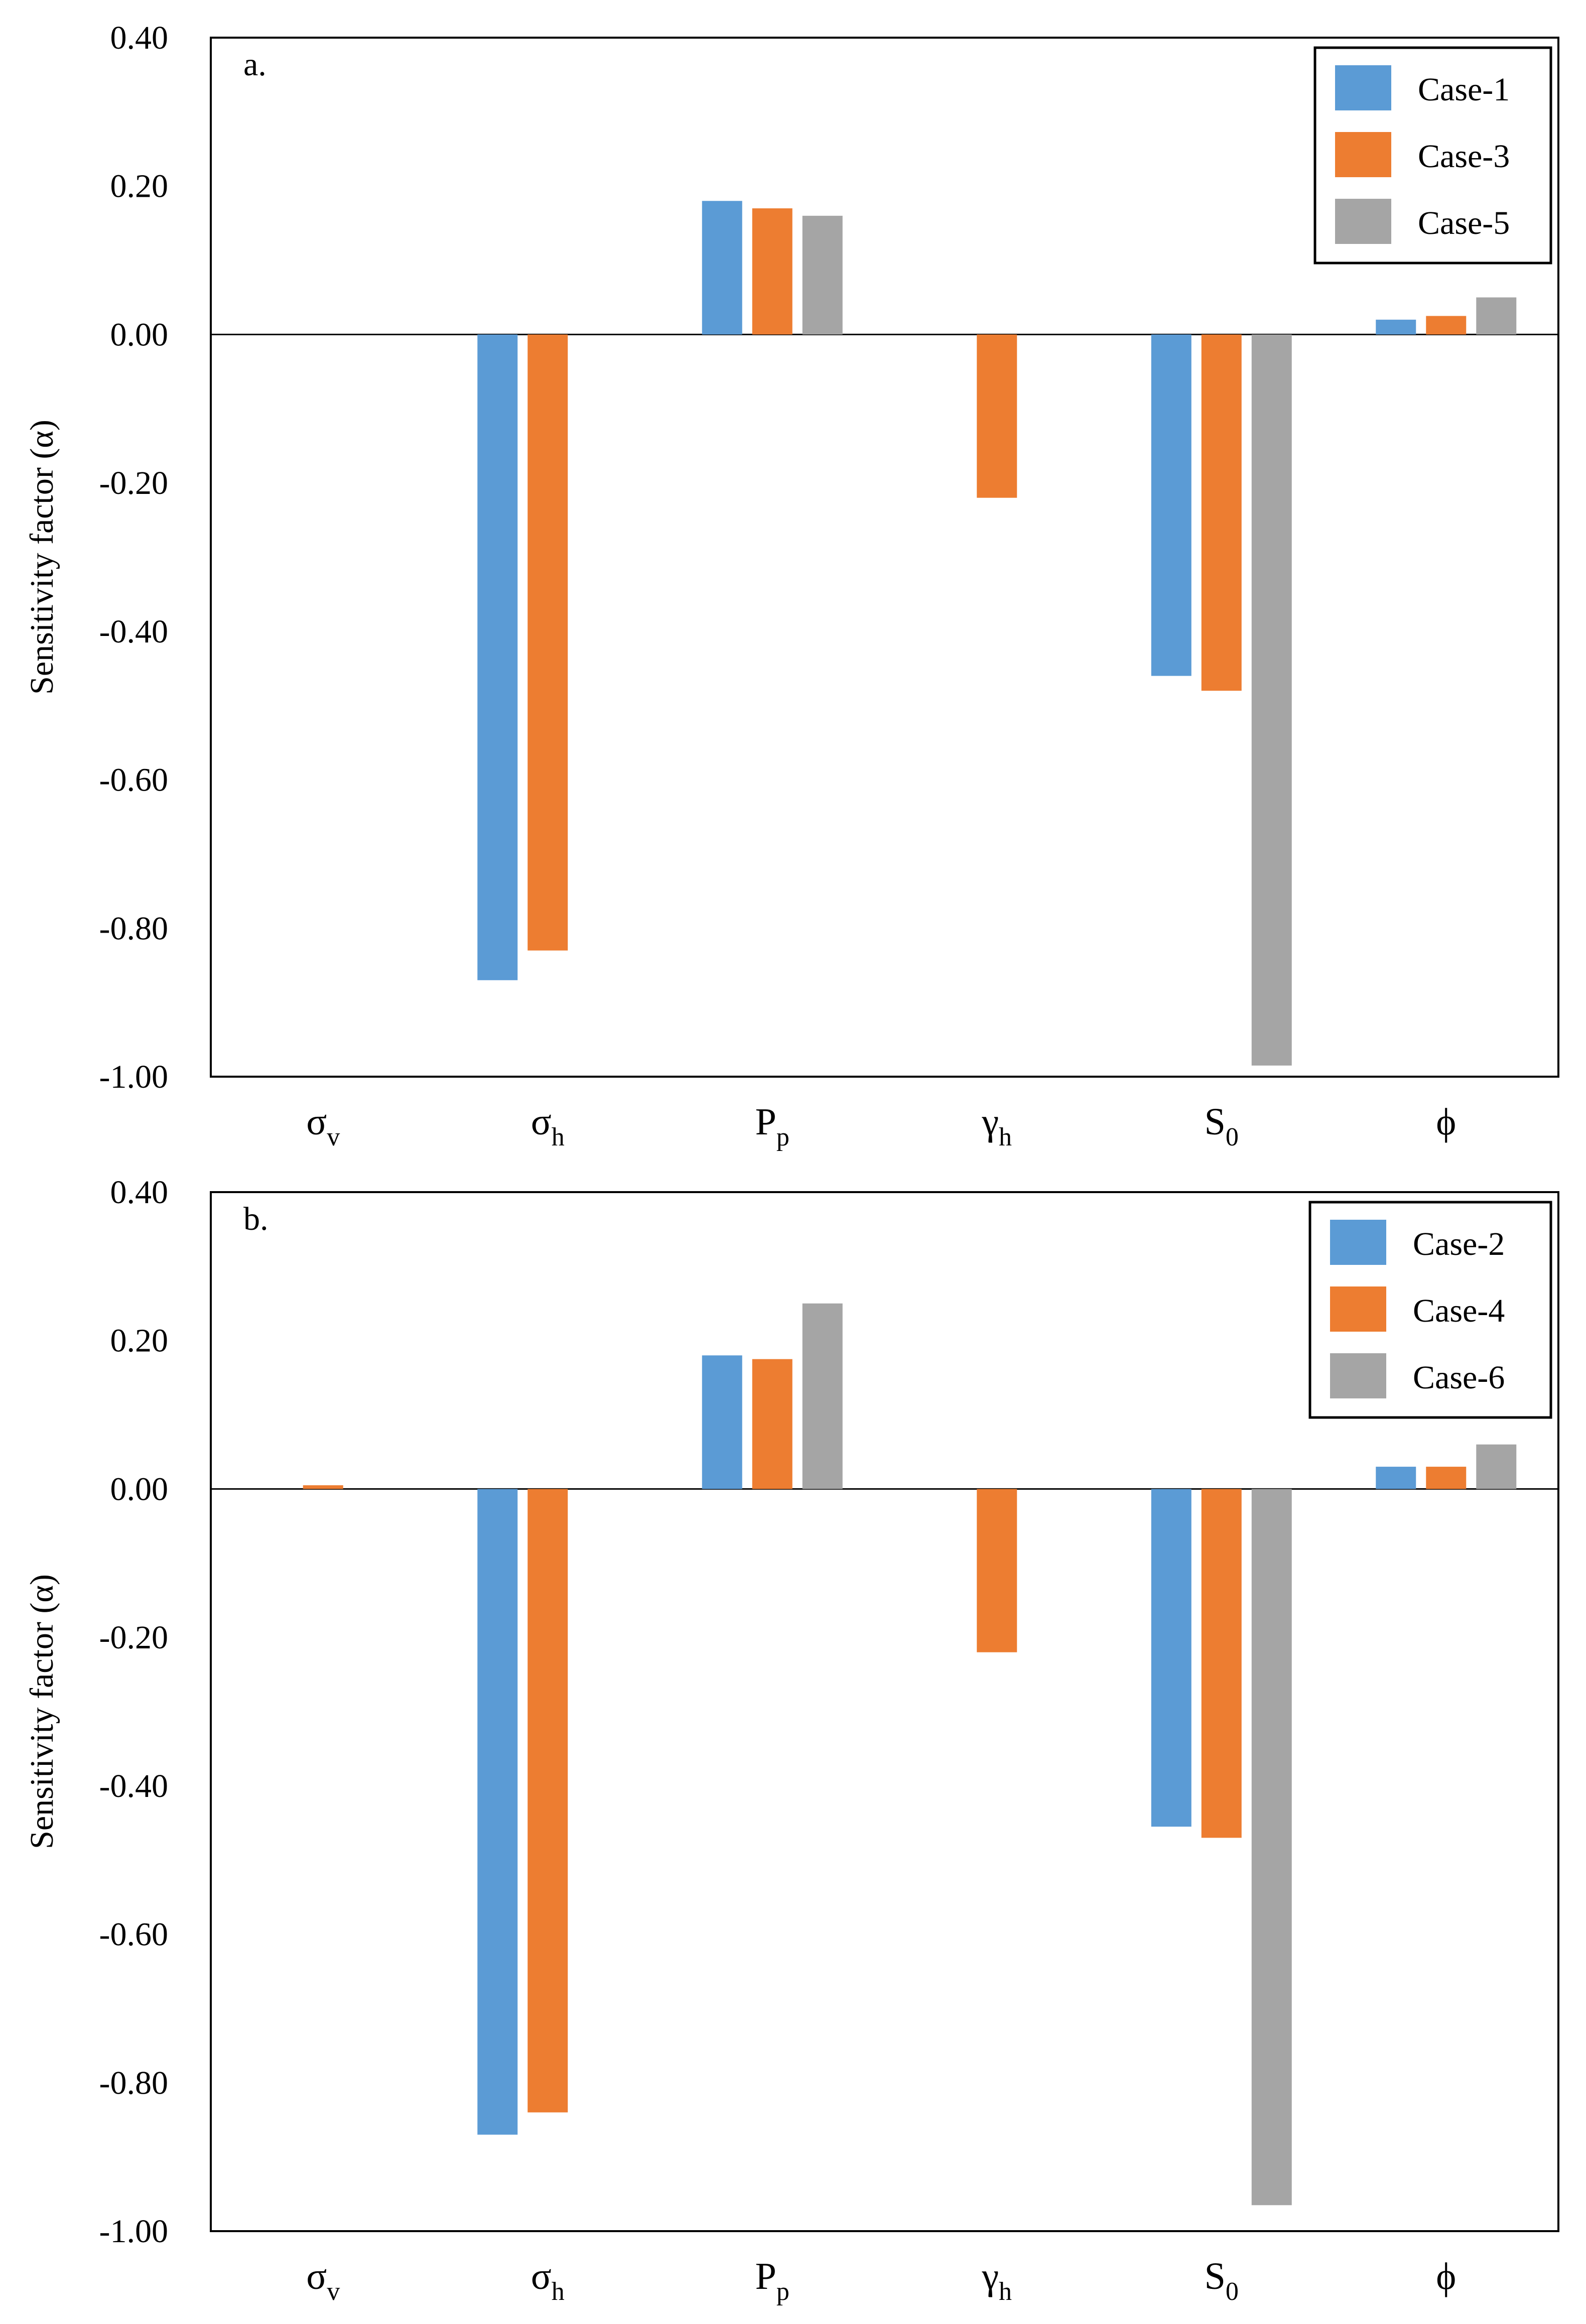  I want to click on legend-label: Case-3, so click(1464, 156).